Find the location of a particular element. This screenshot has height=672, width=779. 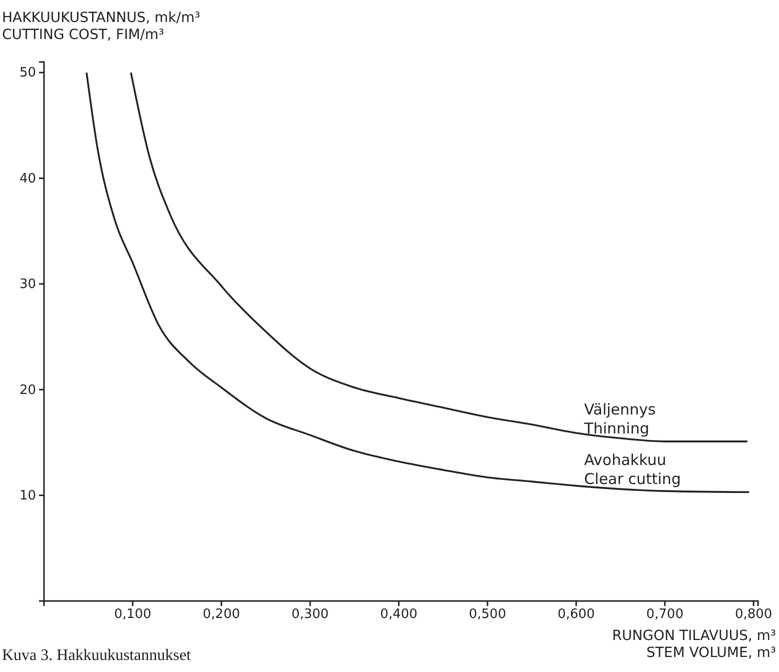

x-tick-label: 0,200 is located at coordinates (221, 614).